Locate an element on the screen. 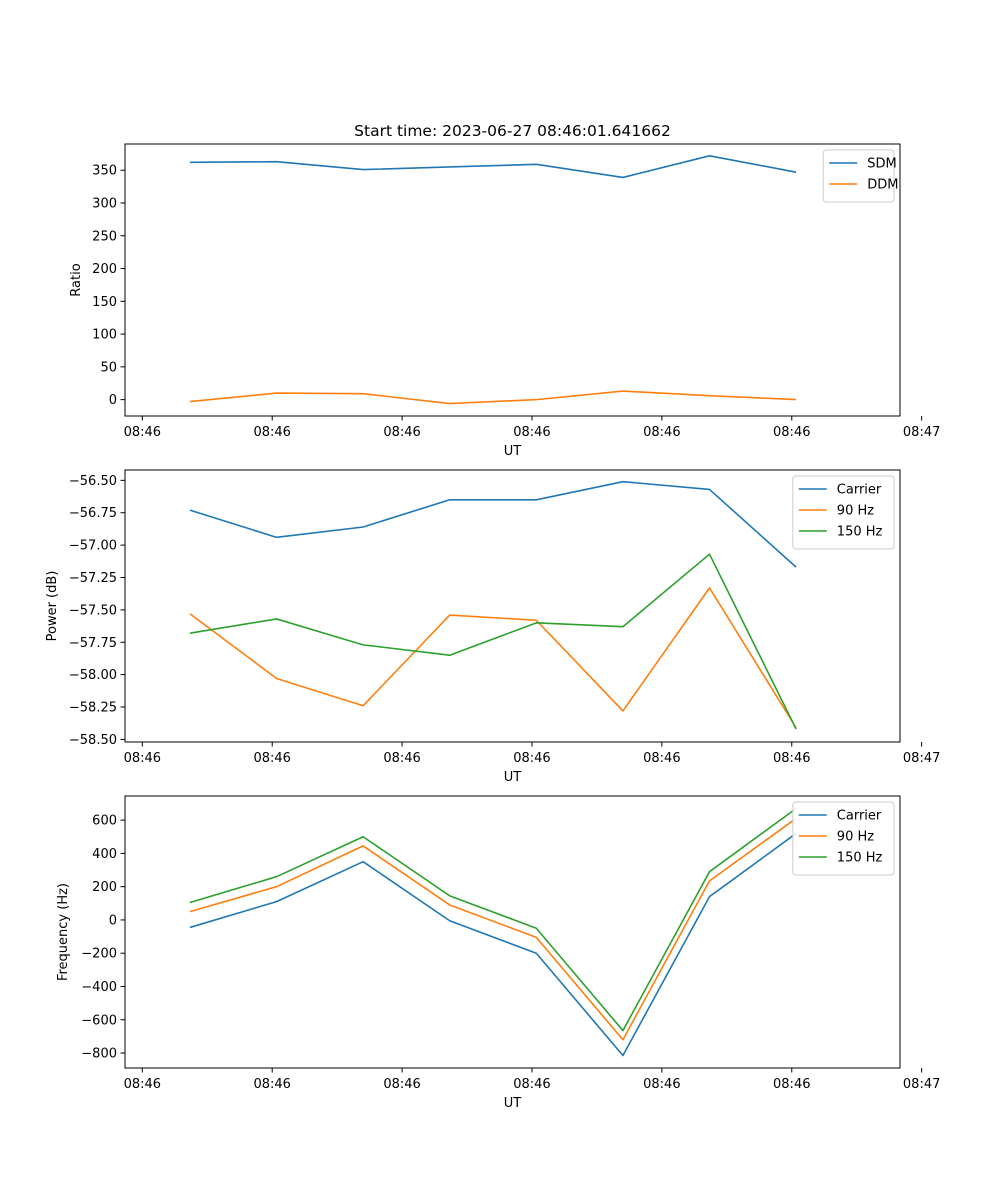  y-tick-label: 100 is located at coordinates (104, 335).